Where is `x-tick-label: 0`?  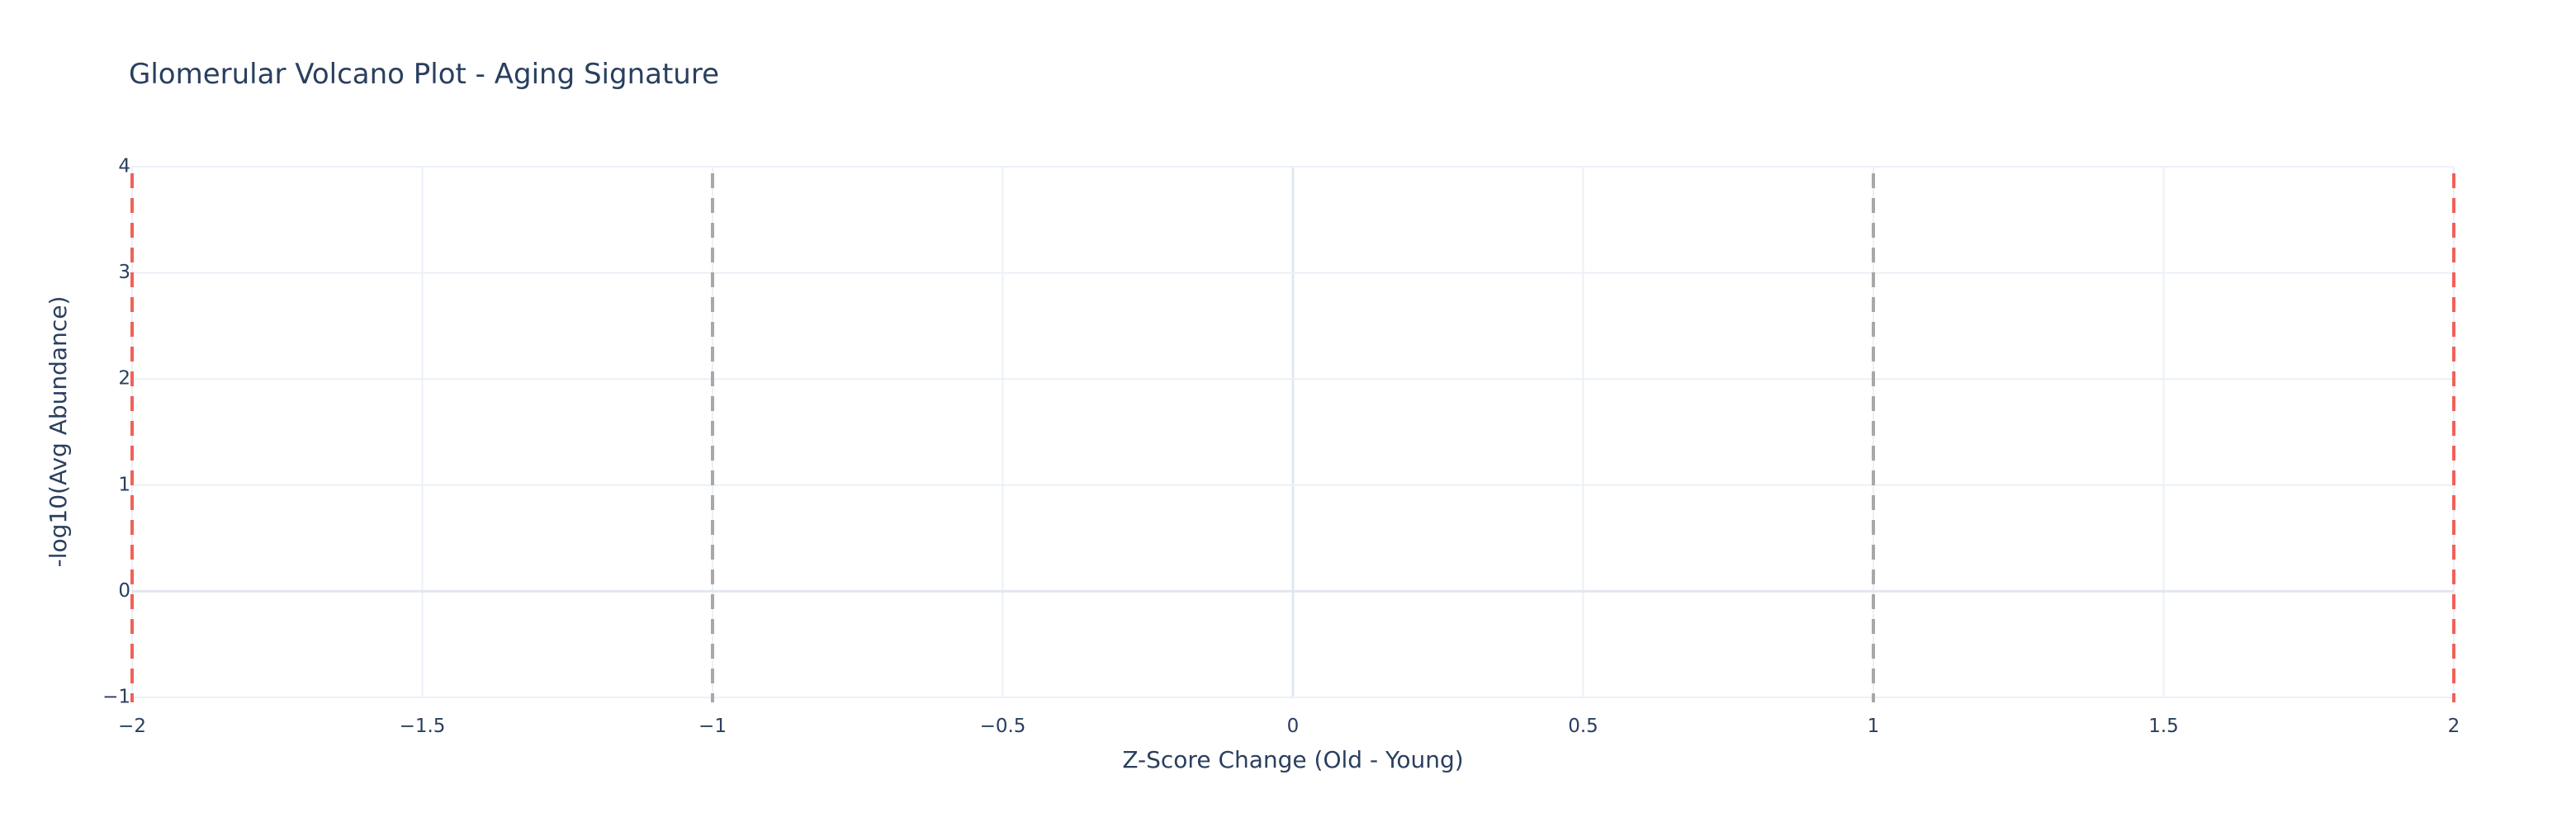
x-tick-label: 0 is located at coordinates (1293, 726).